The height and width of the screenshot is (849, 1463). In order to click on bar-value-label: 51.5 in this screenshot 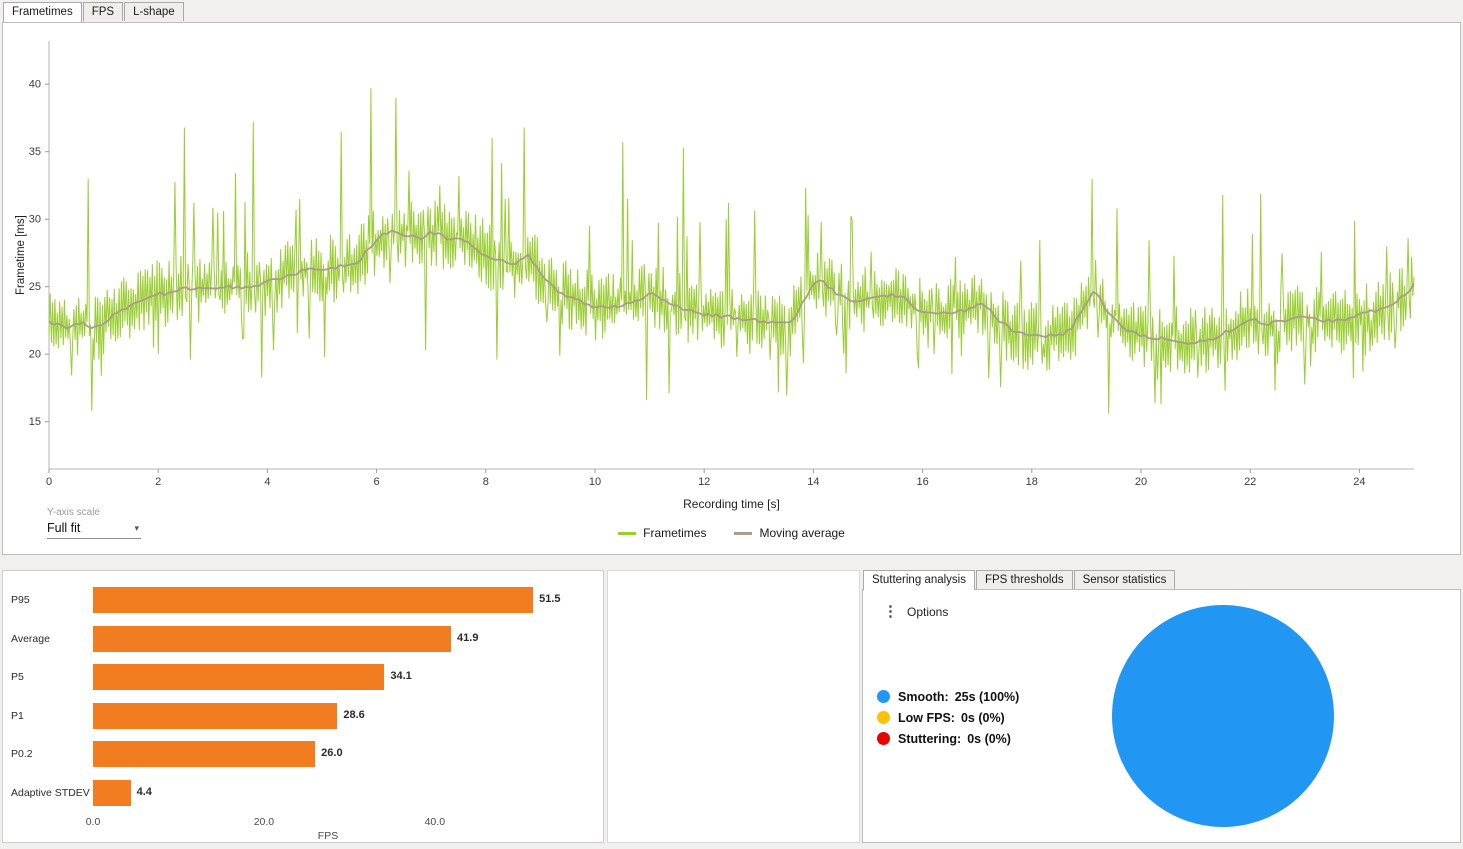, I will do `click(550, 599)`.